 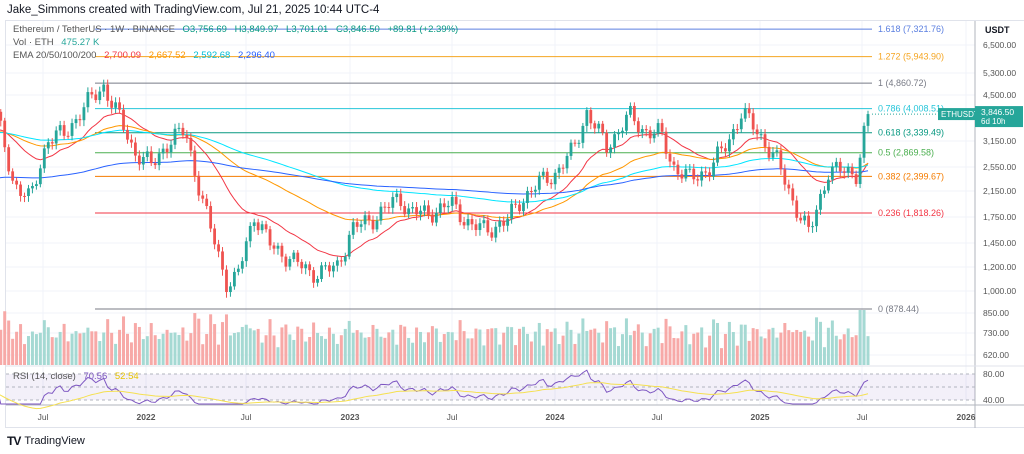 I want to click on legend-open: O3,756.69, so click(x=204, y=29).